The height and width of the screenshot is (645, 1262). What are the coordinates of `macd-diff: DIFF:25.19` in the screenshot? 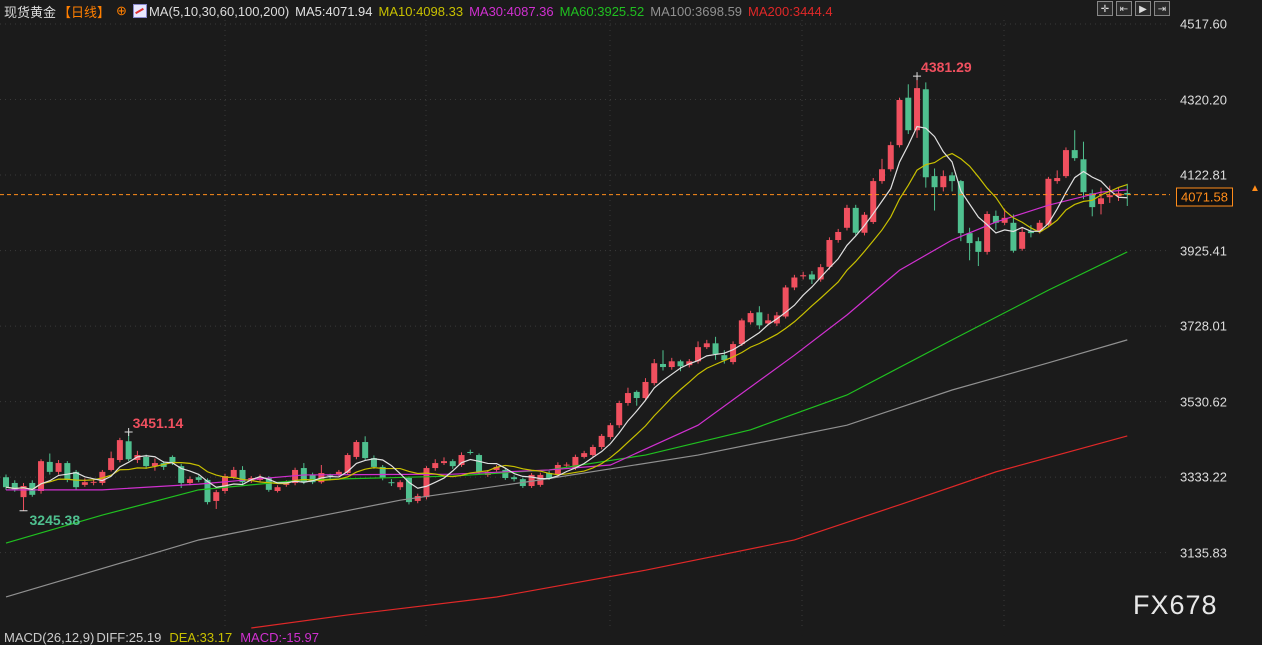 It's located at (129, 637).